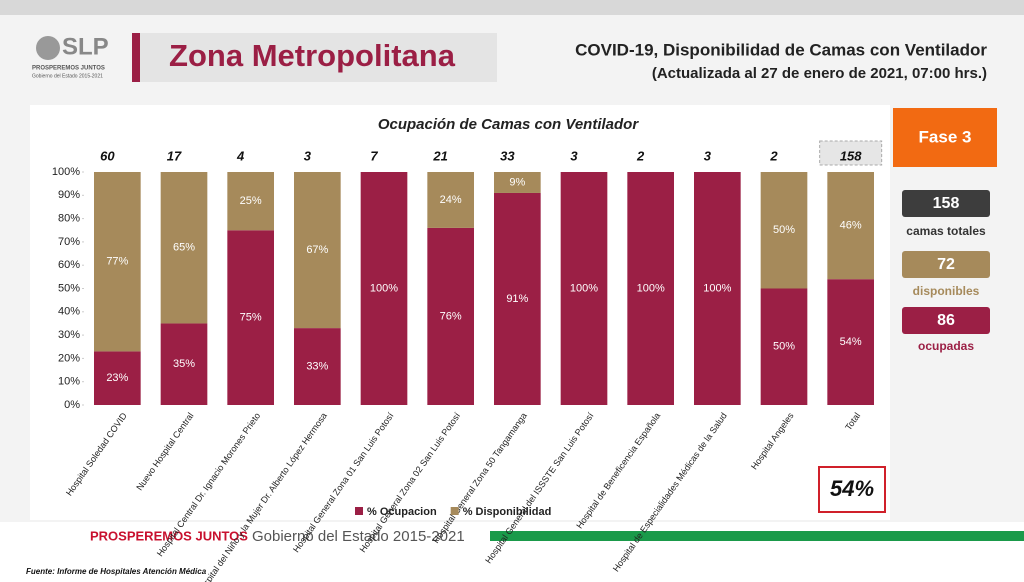 The height and width of the screenshot is (582, 1024). What do you see at coordinates (67, 76) in the screenshot?
I see `logo-line: Gobierno del Estado 2015-2021` at bounding box center [67, 76].